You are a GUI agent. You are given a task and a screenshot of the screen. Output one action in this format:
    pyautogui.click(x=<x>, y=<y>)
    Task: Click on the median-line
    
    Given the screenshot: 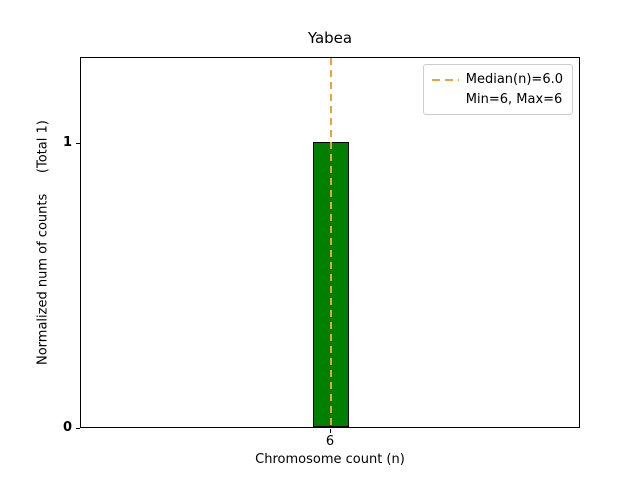 What is the action you would take?
    pyautogui.click(x=331, y=242)
    